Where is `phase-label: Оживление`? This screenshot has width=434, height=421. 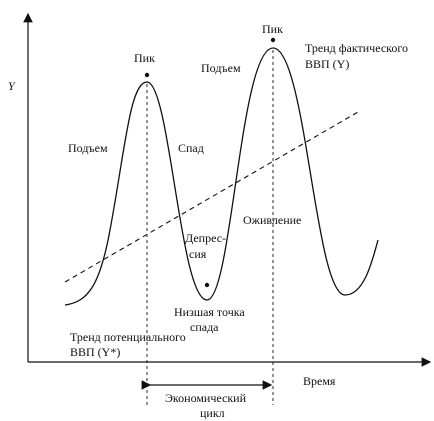
phase-label: Оживление is located at coordinates (272, 220).